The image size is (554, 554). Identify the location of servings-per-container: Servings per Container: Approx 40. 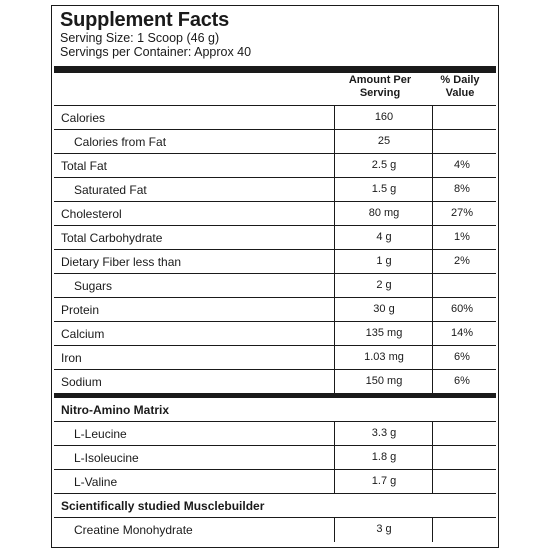
(156, 51).